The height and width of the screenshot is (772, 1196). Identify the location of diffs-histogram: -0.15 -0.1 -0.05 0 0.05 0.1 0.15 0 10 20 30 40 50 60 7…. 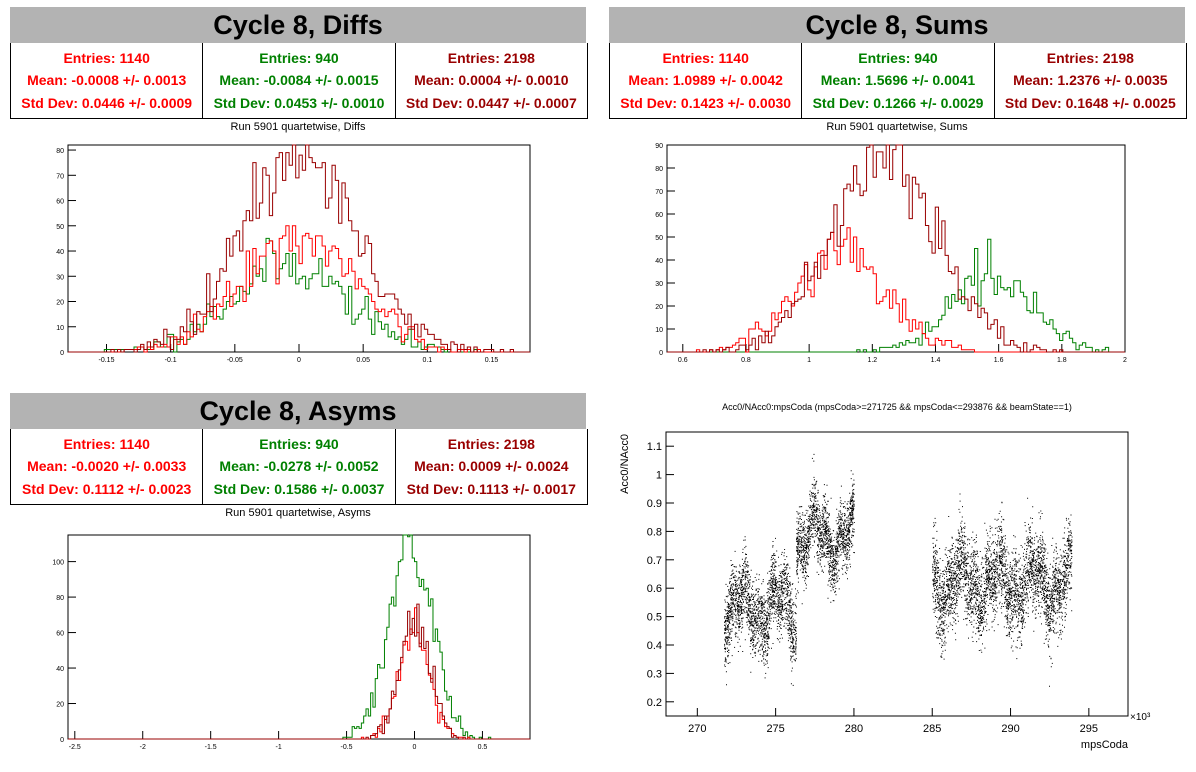
(293, 254).